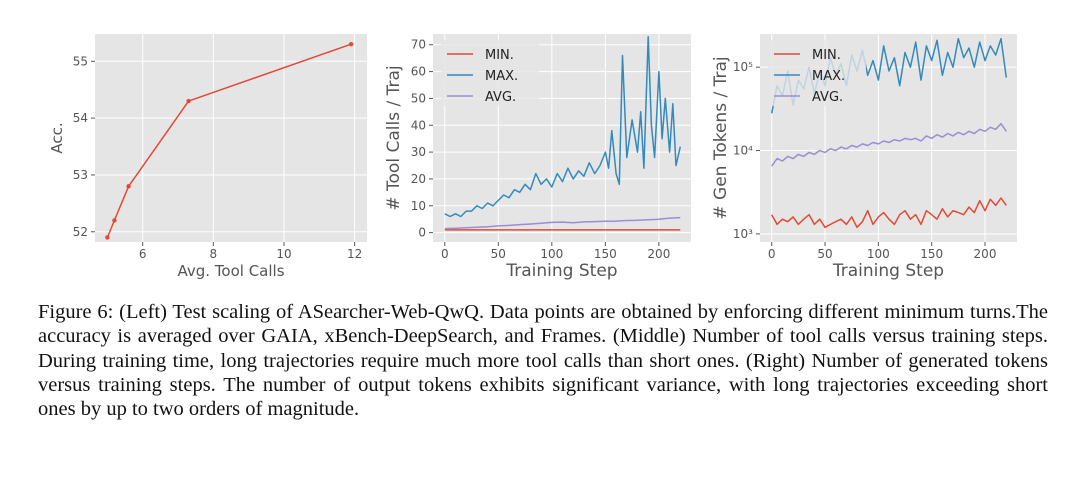 This screenshot has height=477, width=1080. I want to click on y-tick-label: 54, so click(80, 118).